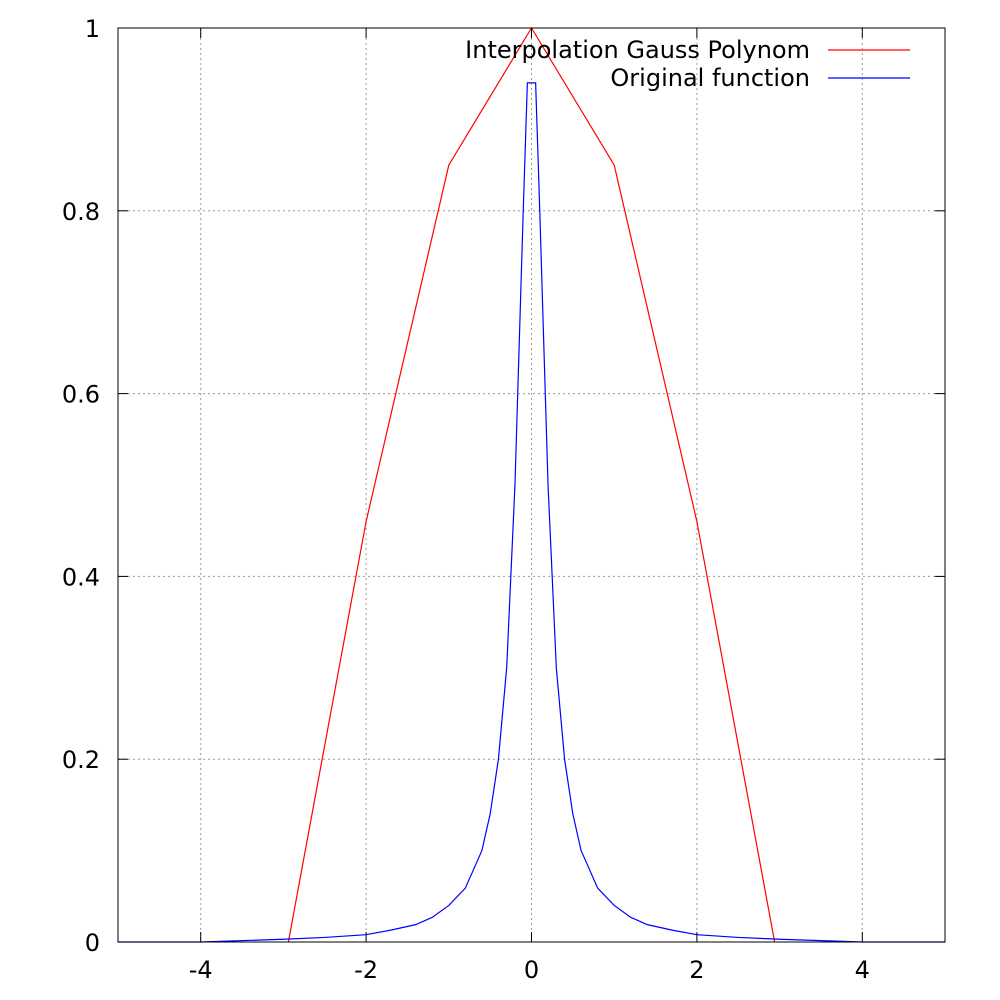 This screenshot has height=1000, width=1000. I want to click on x-tick-label: -4, so click(201, 970).